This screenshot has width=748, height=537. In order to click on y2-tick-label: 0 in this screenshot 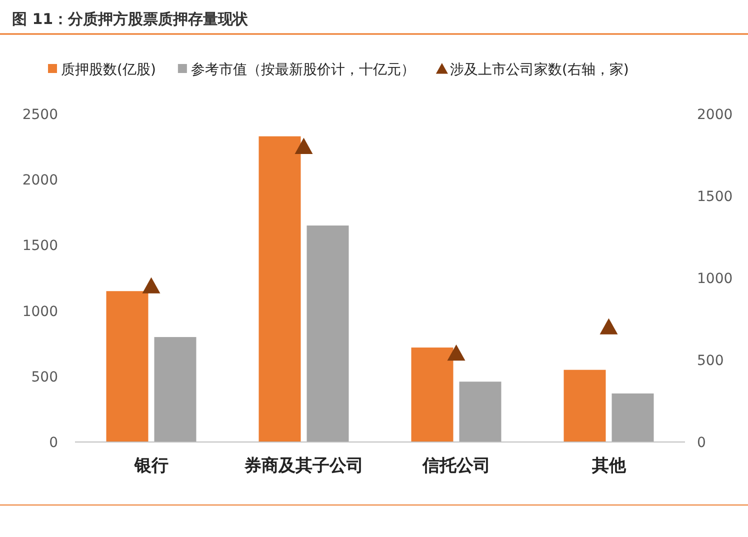, I will do `click(701, 443)`.